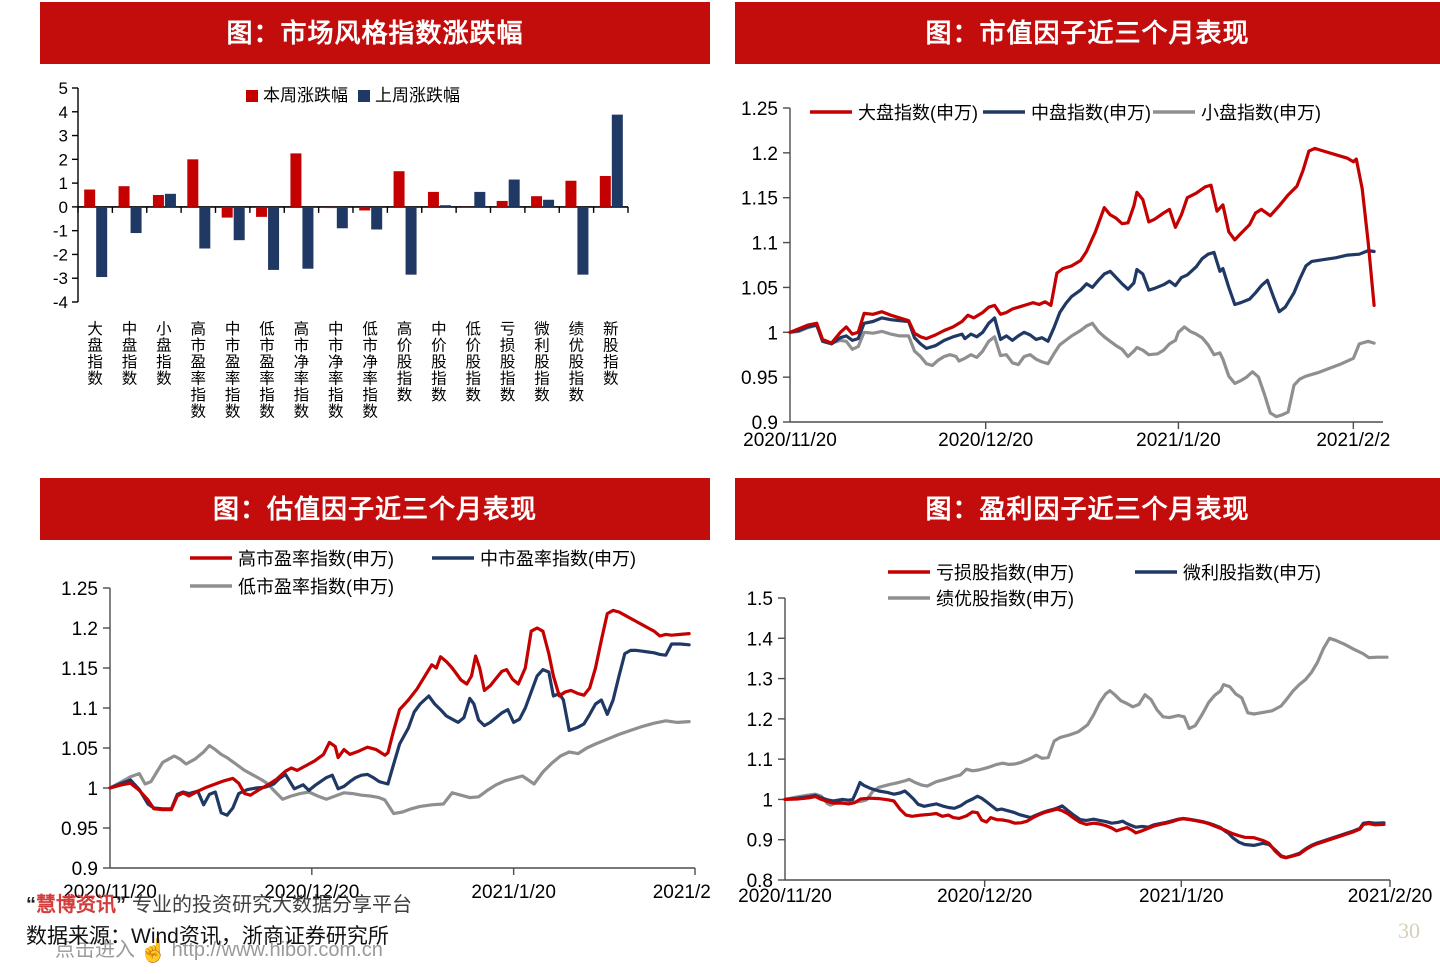  Describe the element at coordinates (316, 587) in the screenshot. I see `svg-text: 低市盈率指数(申万)` at that location.